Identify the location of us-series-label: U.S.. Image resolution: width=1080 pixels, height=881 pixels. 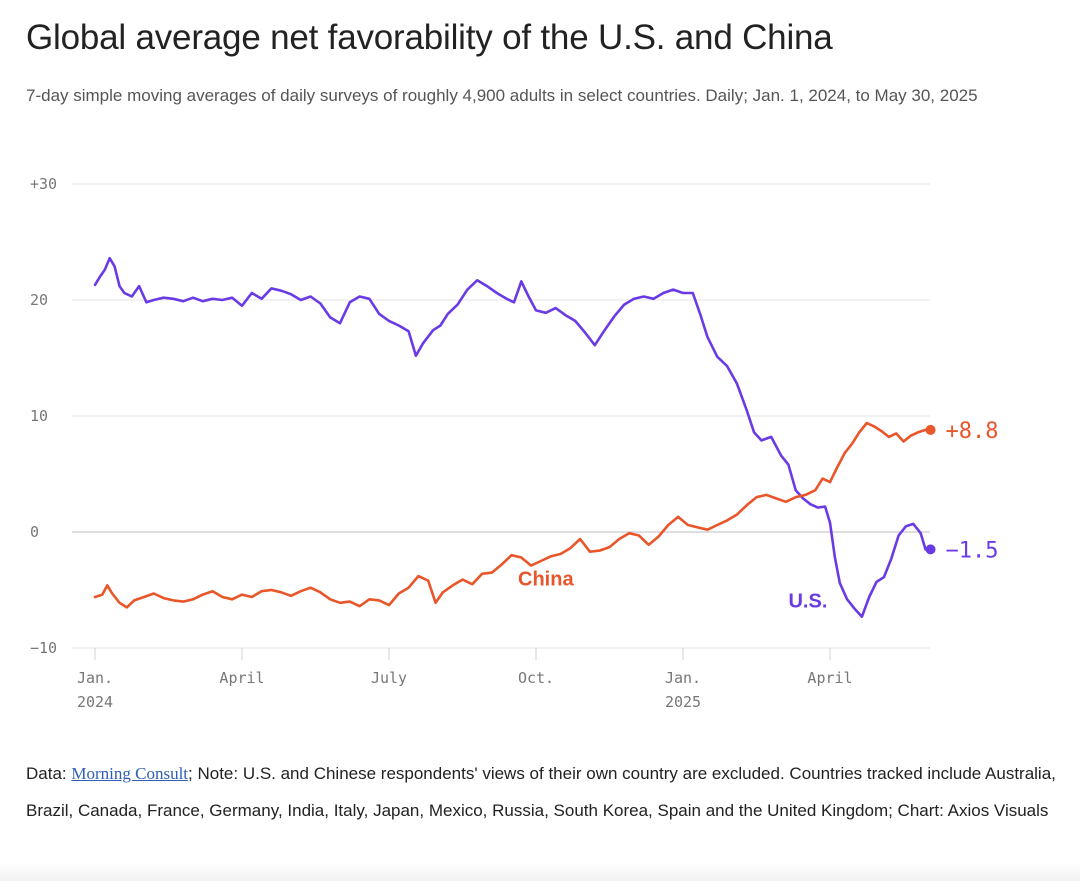
(807, 601).